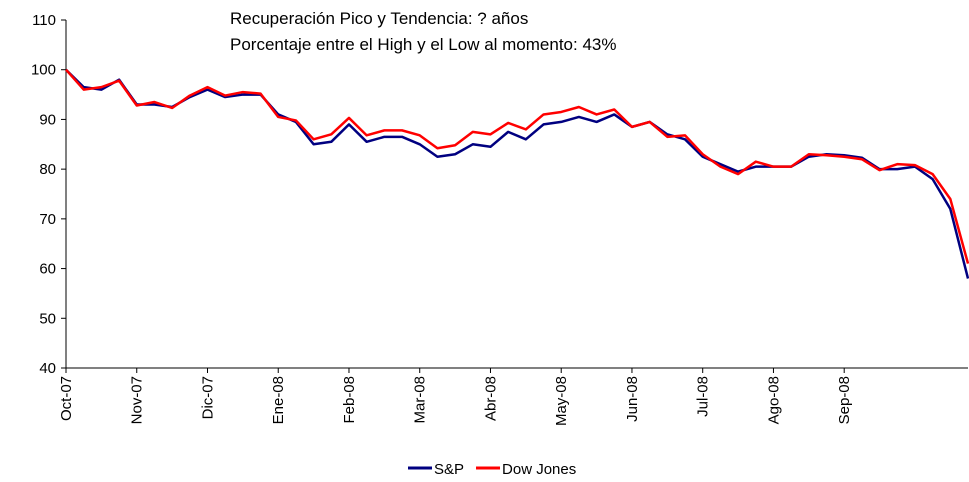 The width and height of the screenshot is (969, 482). What do you see at coordinates (632, 399) in the screenshot?
I see `x-tick-label: Jun-08` at bounding box center [632, 399].